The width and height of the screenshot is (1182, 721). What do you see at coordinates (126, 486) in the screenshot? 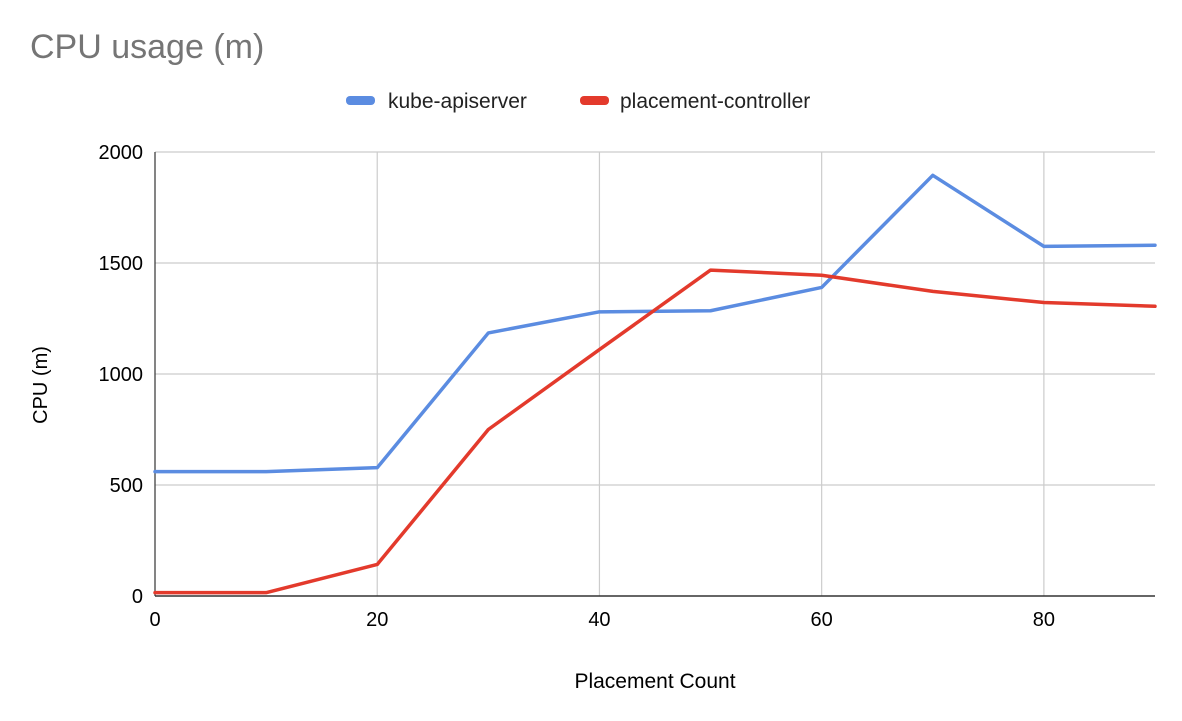
I see `y-tick-label: 500` at bounding box center [126, 486].